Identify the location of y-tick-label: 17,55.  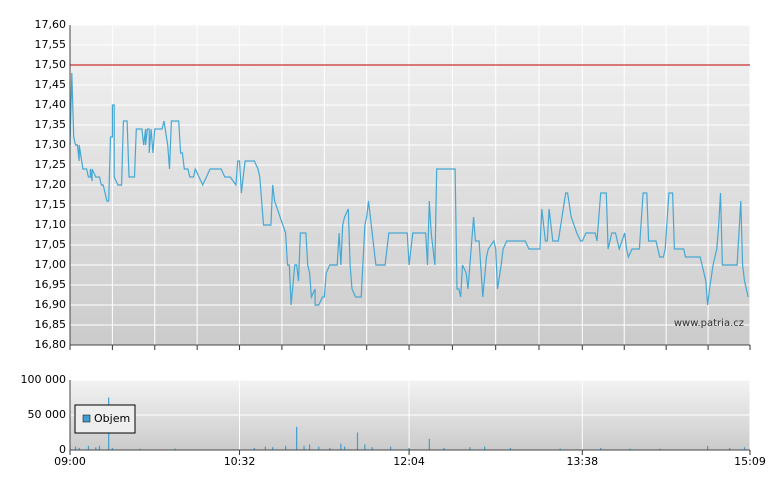
(51, 44).